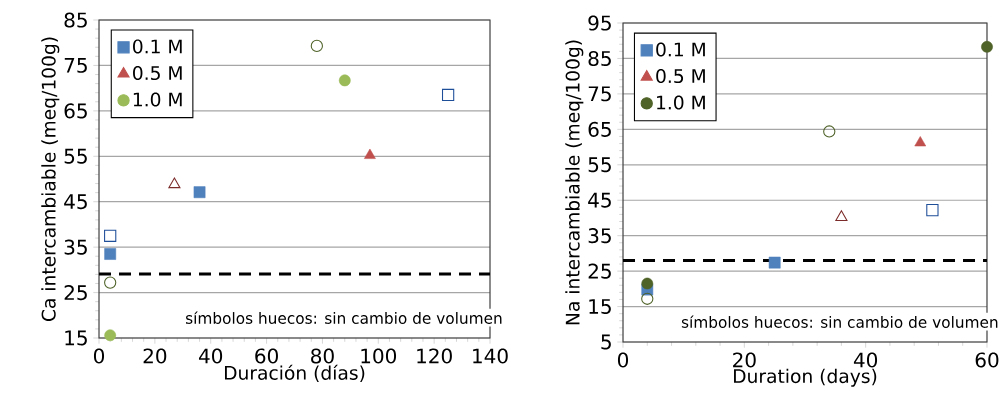 The image size is (1002, 412). I want to click on x-axis-title: Duration (days), so click(805, 377).